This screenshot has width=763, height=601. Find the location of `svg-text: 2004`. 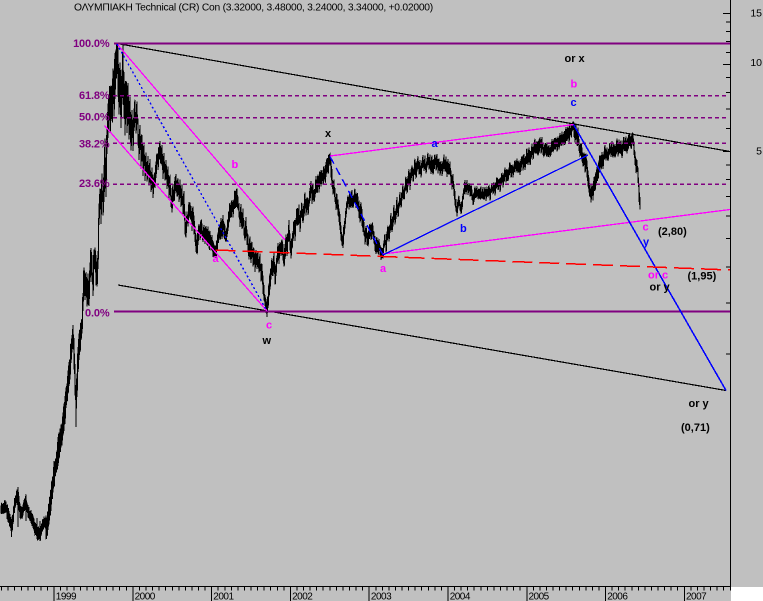

svg-text: 2004 is located at coordinates (460, 596).